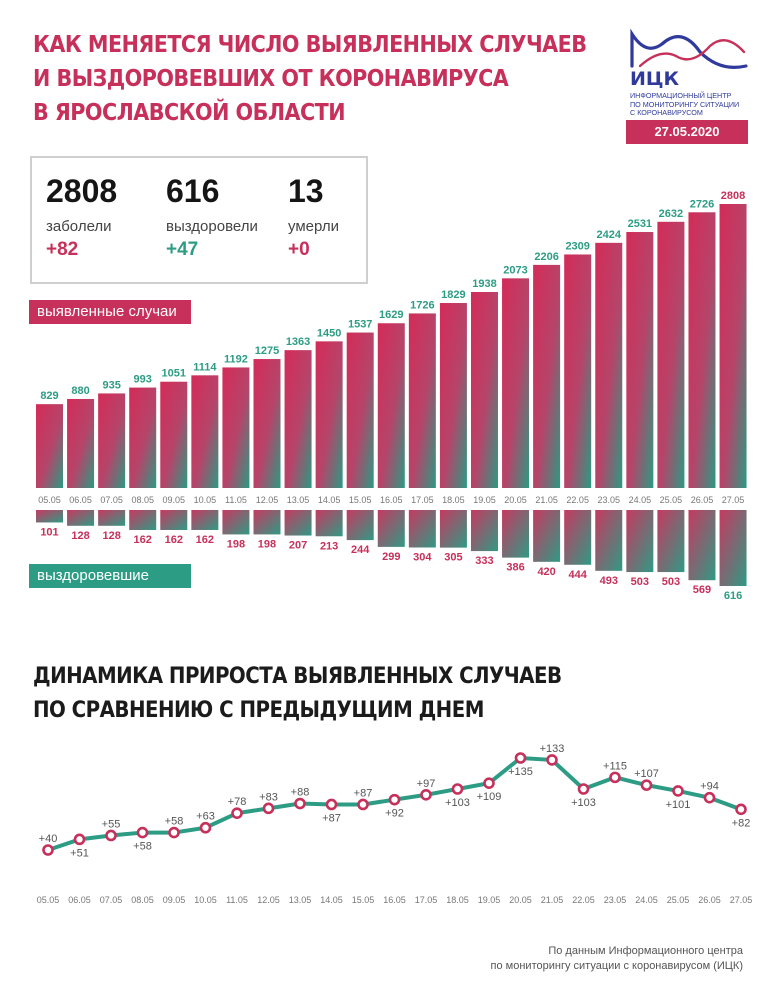 The image size is (776, 1000). What do you see at coordinates (212, 226) in the screenshot?
I see `stat-recovered-label: выздоровели` at bounding box center [212, 226].